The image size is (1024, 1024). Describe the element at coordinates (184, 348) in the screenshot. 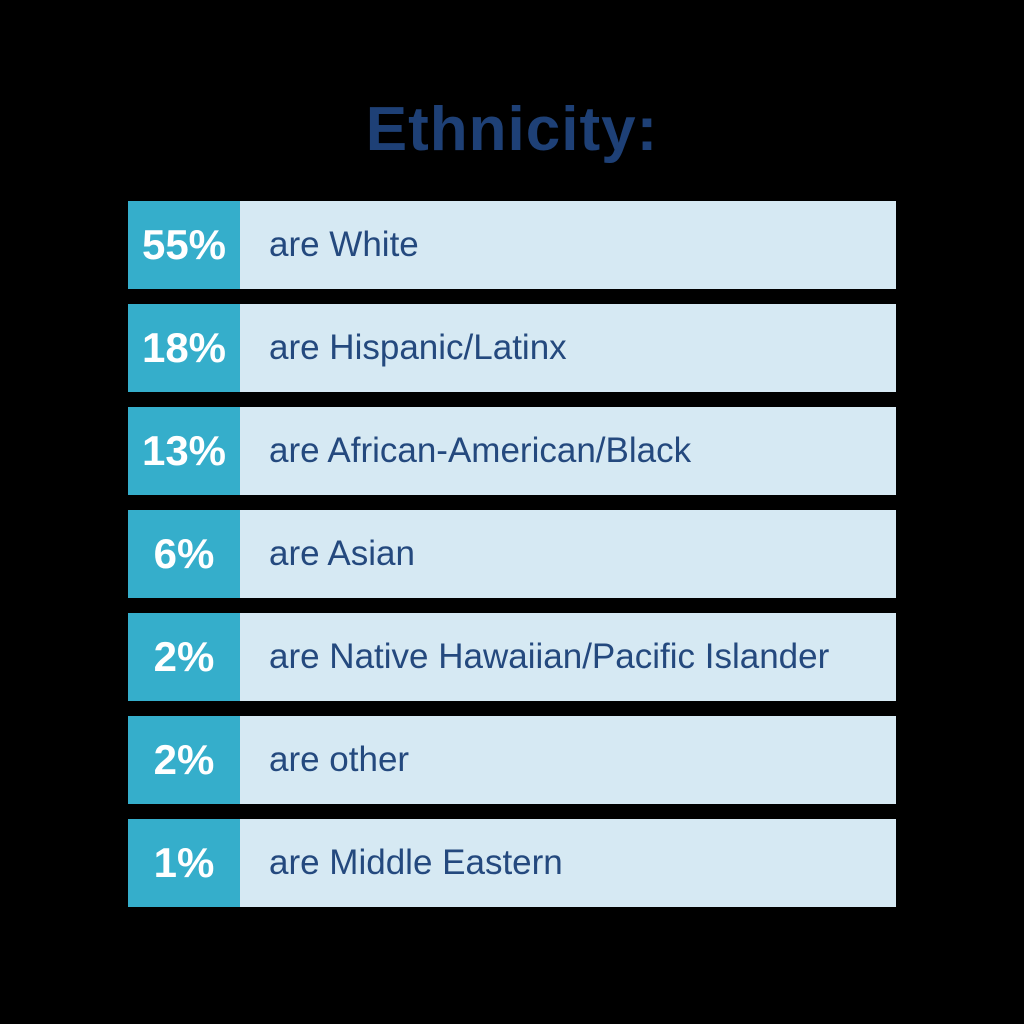

I see `percent-badge: 18%` at that location.